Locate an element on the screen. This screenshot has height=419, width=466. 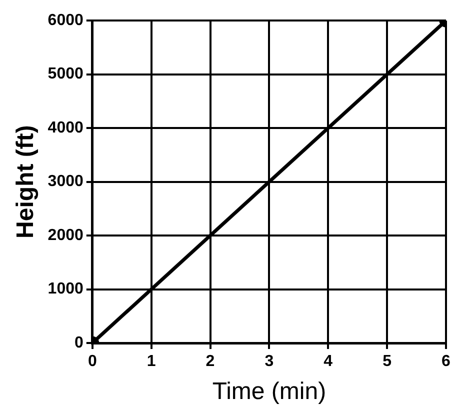
y-tick-label: 4000 is located at coordinates (66, 127).